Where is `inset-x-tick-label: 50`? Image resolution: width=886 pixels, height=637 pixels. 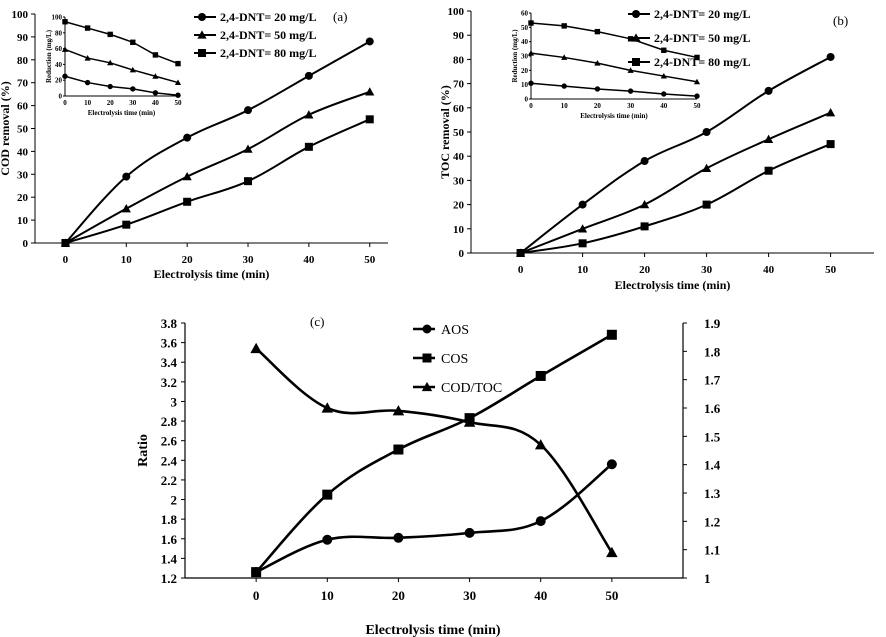 inset-x-tick-label: 50 is located at coordinates (179, 103).